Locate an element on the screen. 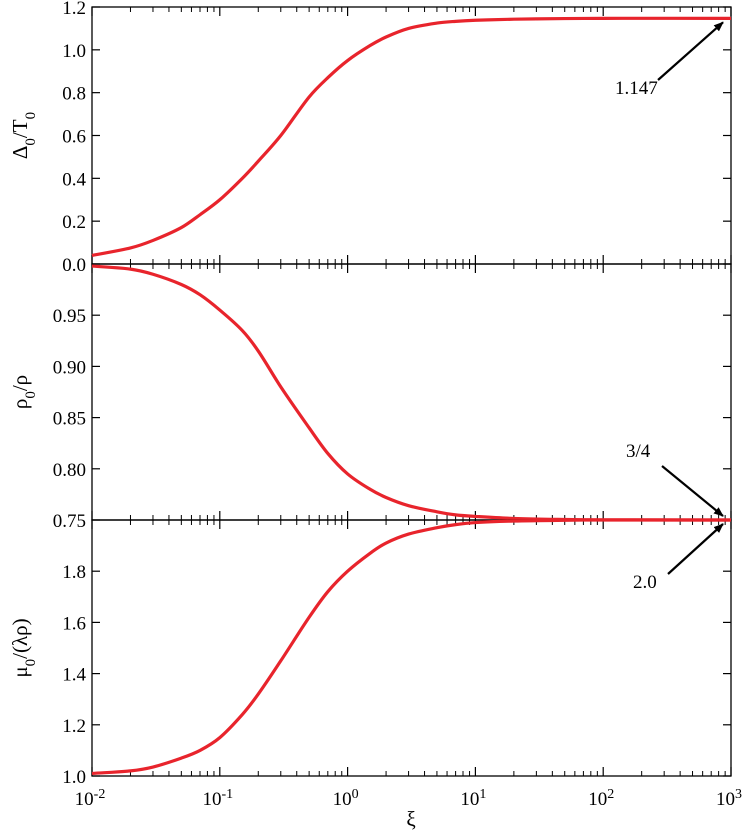 The height and width of the screenshot is (831, 747). x-tick-label: 10² is located at coordinates (601, 799).